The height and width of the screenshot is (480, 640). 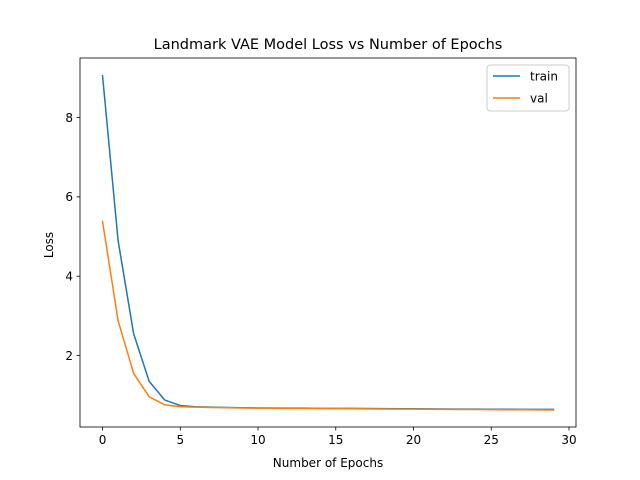 I want to click on x-tick-label: 0, so click(x=103, y=440).